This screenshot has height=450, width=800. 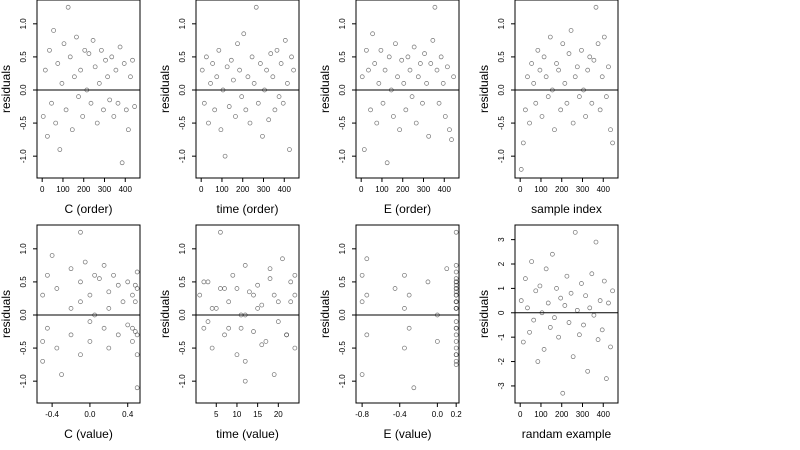 I want to click on x-axis-label: E (value), so click(x=407, y=434).